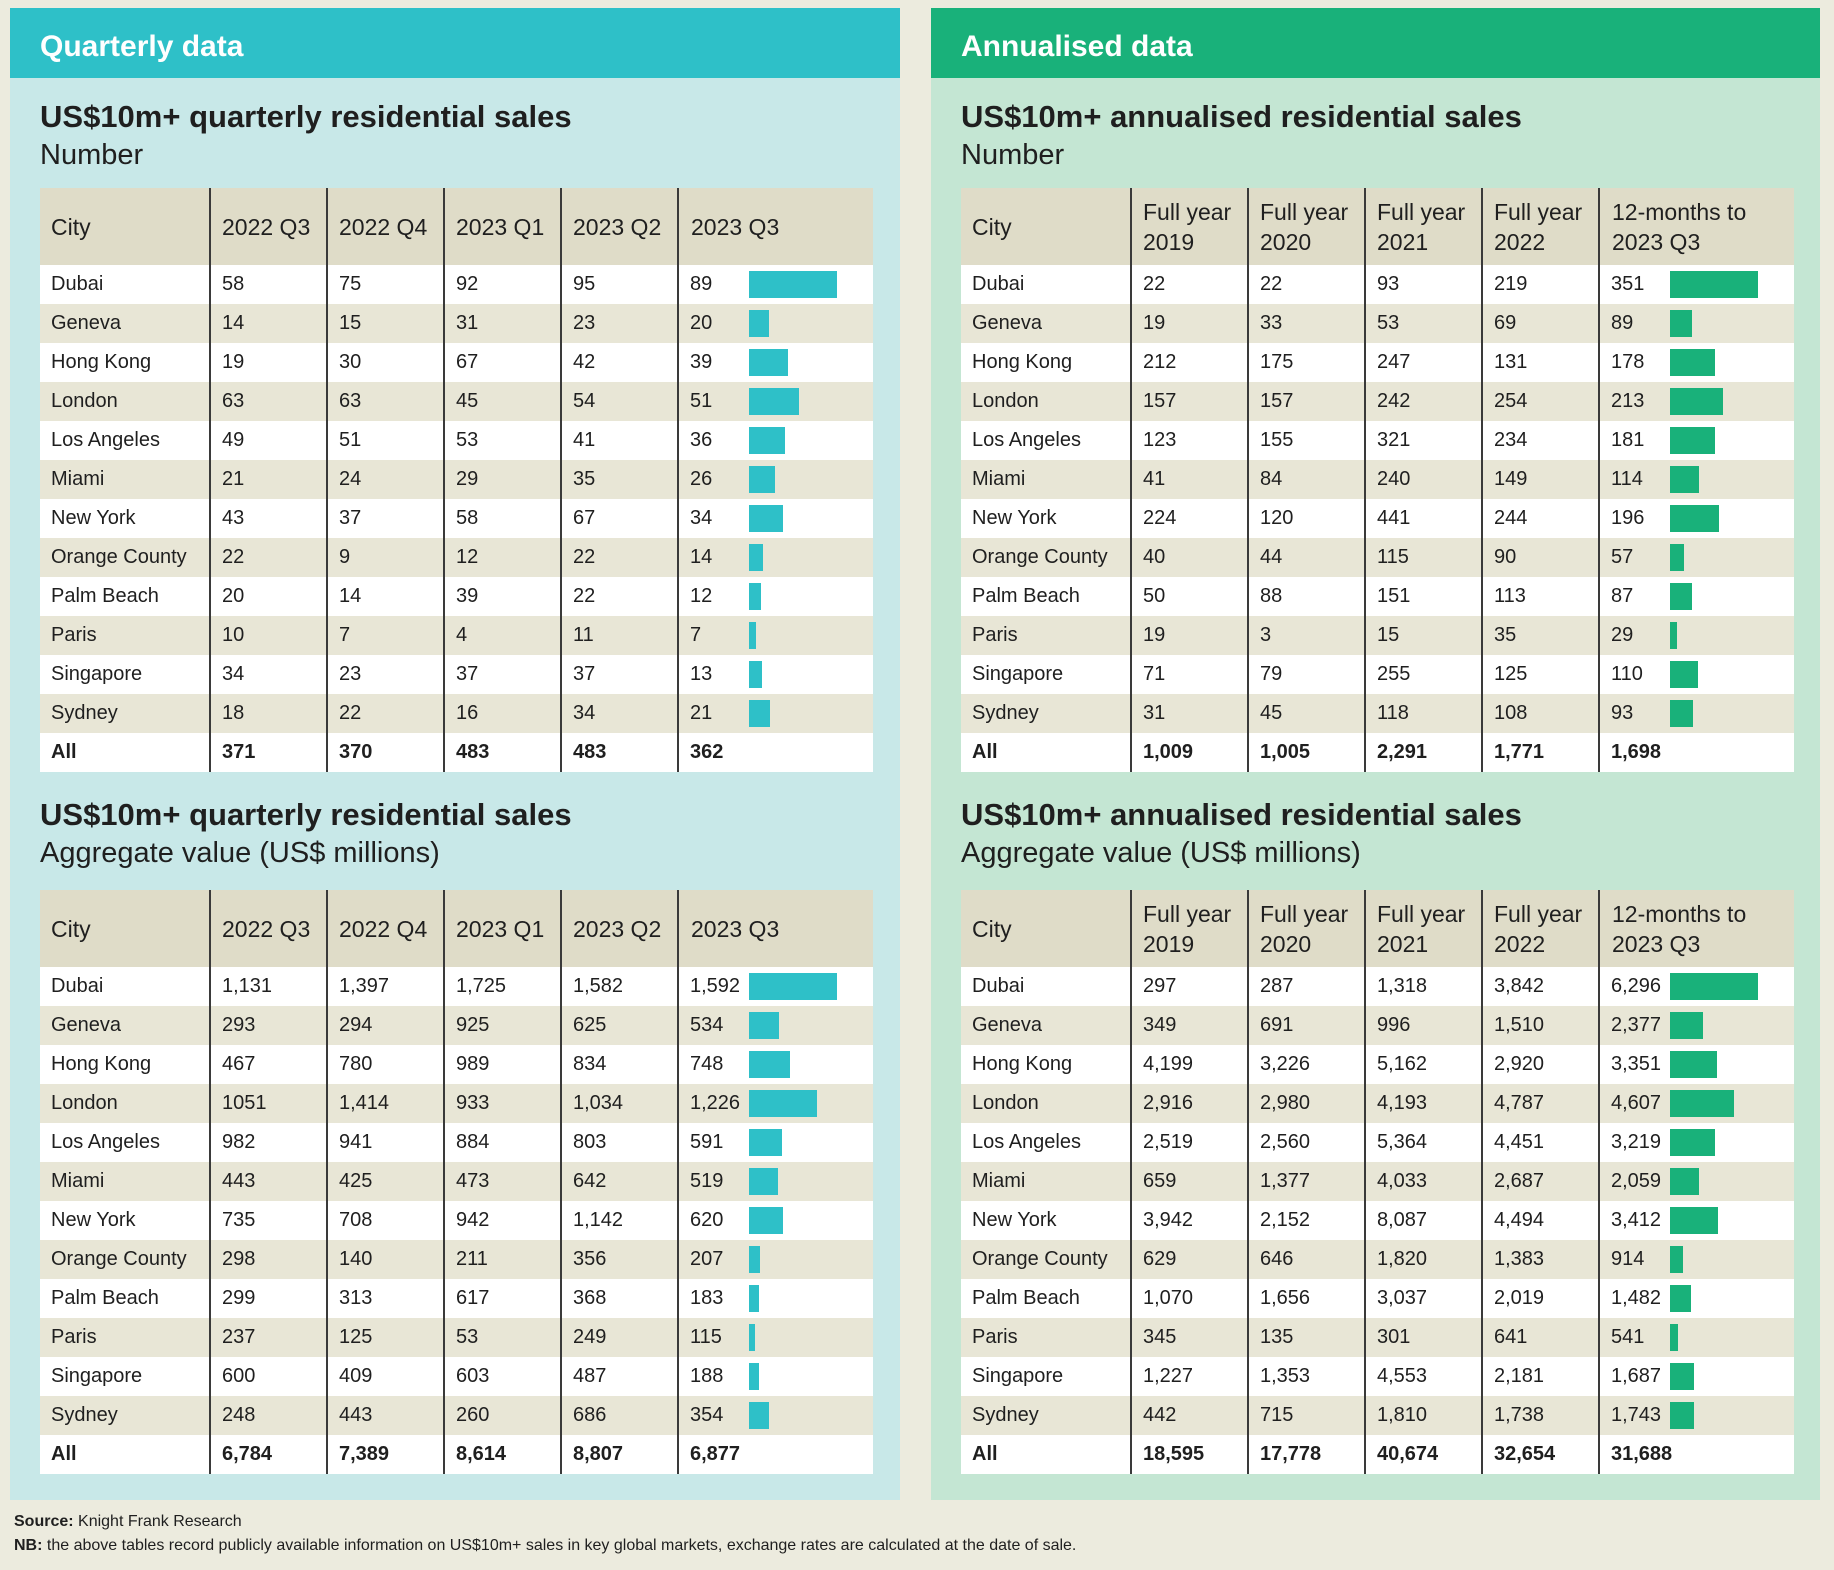 The width and height of the screenshot is (1834, 1570). What do you see at coordinates (456, 1181) in the screenshot?
I see `table-row: Miami 443 425 473 642 519` at bounding box center [456, 1181].